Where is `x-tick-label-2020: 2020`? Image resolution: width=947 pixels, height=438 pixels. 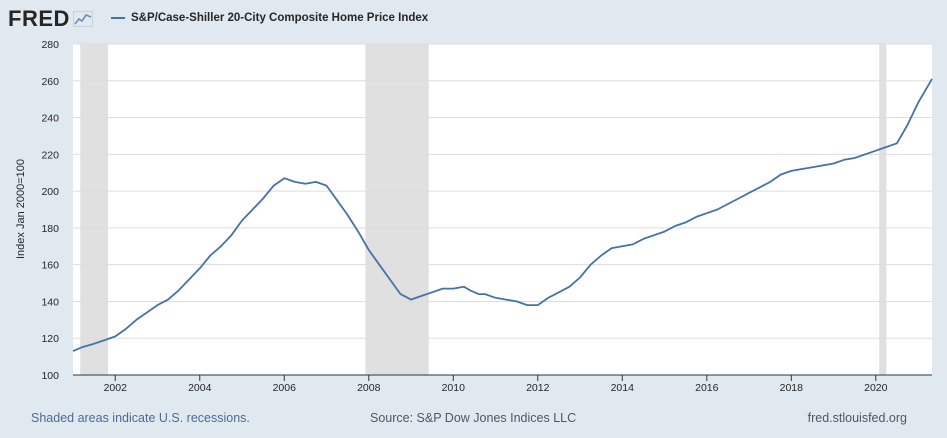
x-tick-label-2020: 2020 is located at coordinates (876, 388).